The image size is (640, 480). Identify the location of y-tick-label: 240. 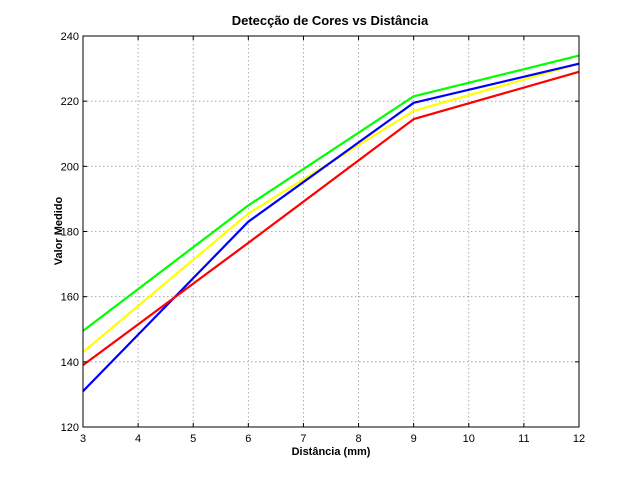
(70, 37).